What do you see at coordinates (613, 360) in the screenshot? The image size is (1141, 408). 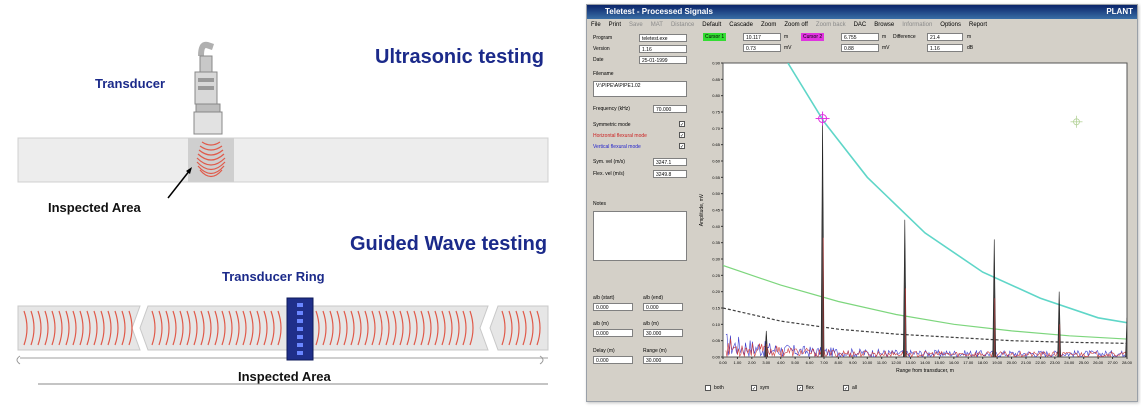 I see `delay-field: 0.000` at bounding box center [613, 360].